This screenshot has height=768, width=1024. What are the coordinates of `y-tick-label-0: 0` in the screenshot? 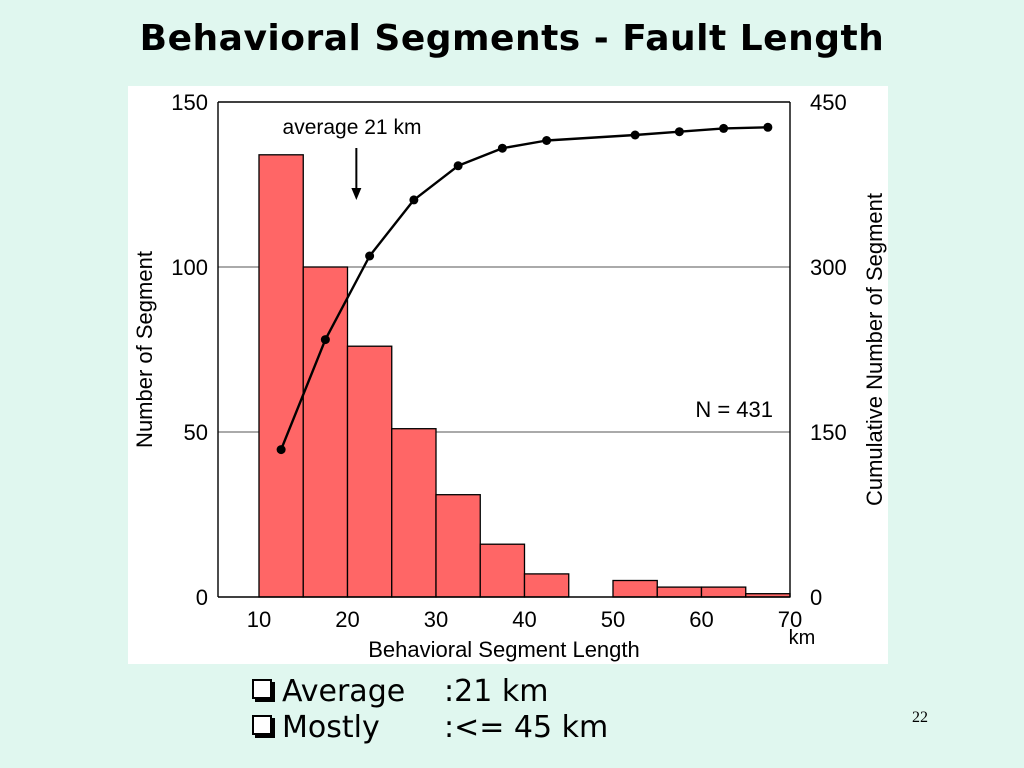 It's located at (202, 597).